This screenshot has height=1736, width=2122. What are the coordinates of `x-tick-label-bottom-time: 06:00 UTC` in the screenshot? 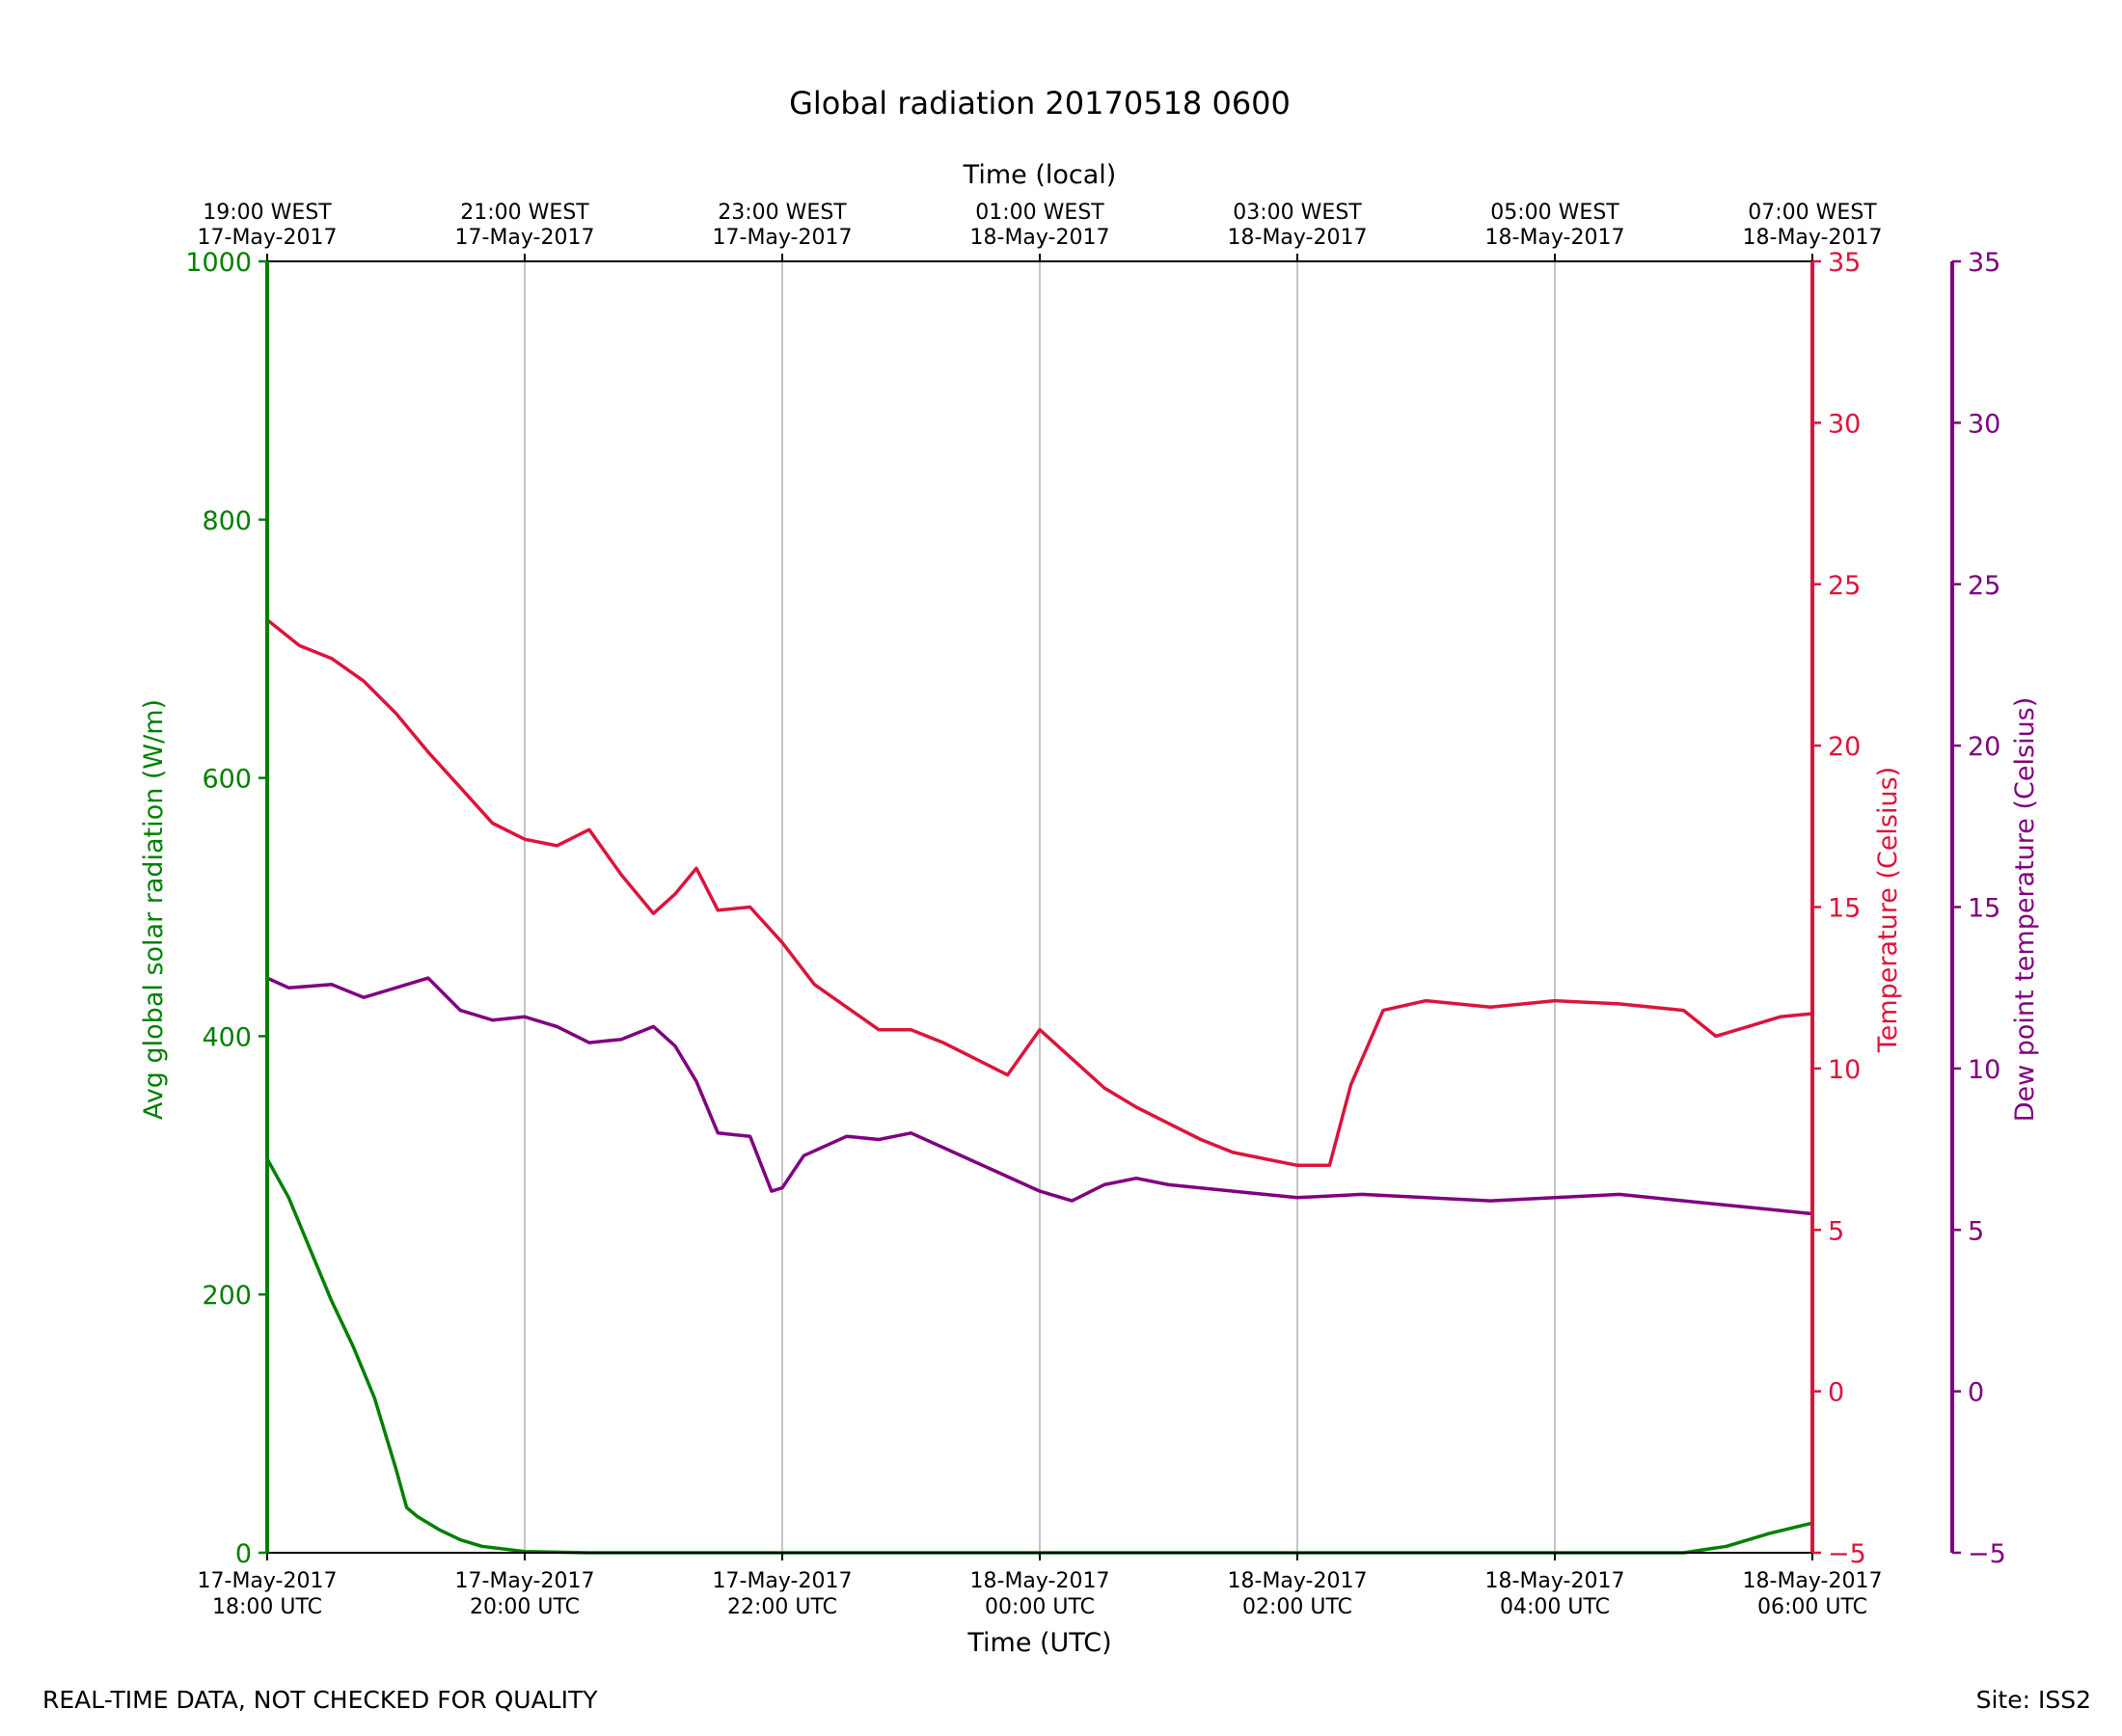 It's located at (1812, 1607).